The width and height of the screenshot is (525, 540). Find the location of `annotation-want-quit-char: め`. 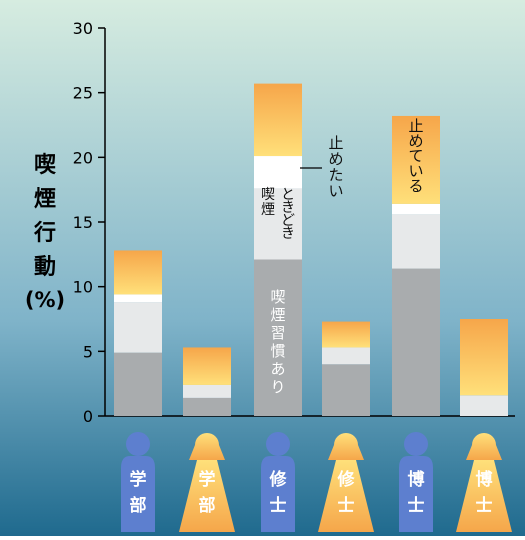

annotation-want-quit-char: め is located at coordinates (335, 159).